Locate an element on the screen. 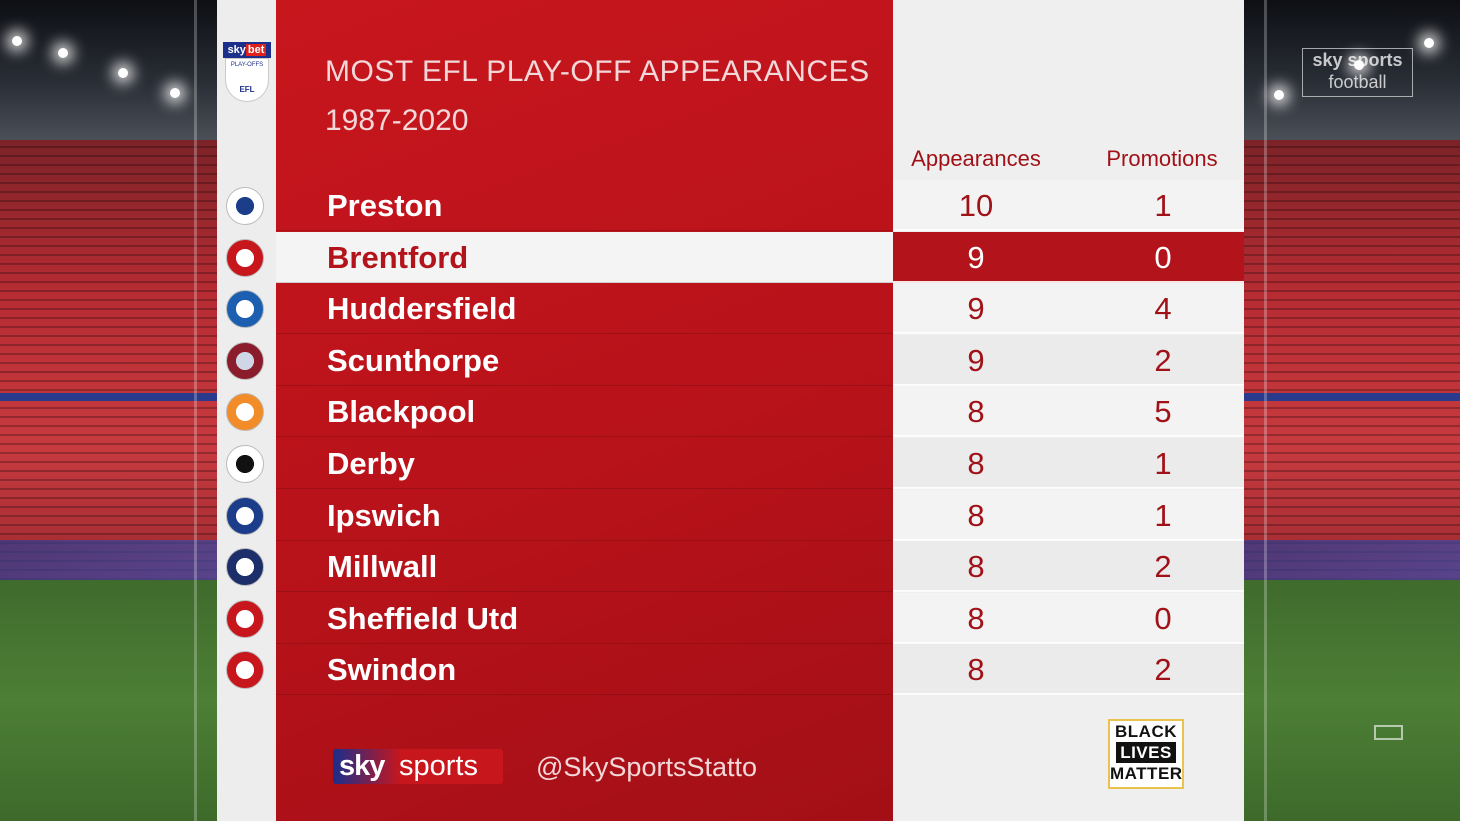 The width and height of the screenshot is (1460, 821). promotions-value: 4 is located at coordinates (1163, 308).